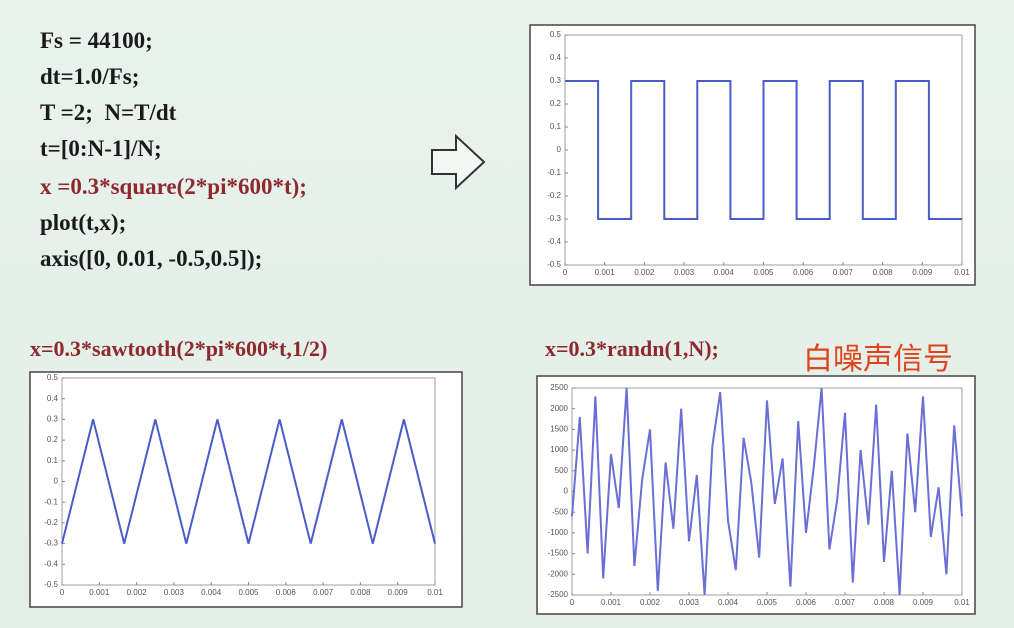 The height and width of the screenshot is (628, 1014). Describe the element at coordinates (558, 532) in the screenshot. I see `y-tick-label: -1000` at that location.